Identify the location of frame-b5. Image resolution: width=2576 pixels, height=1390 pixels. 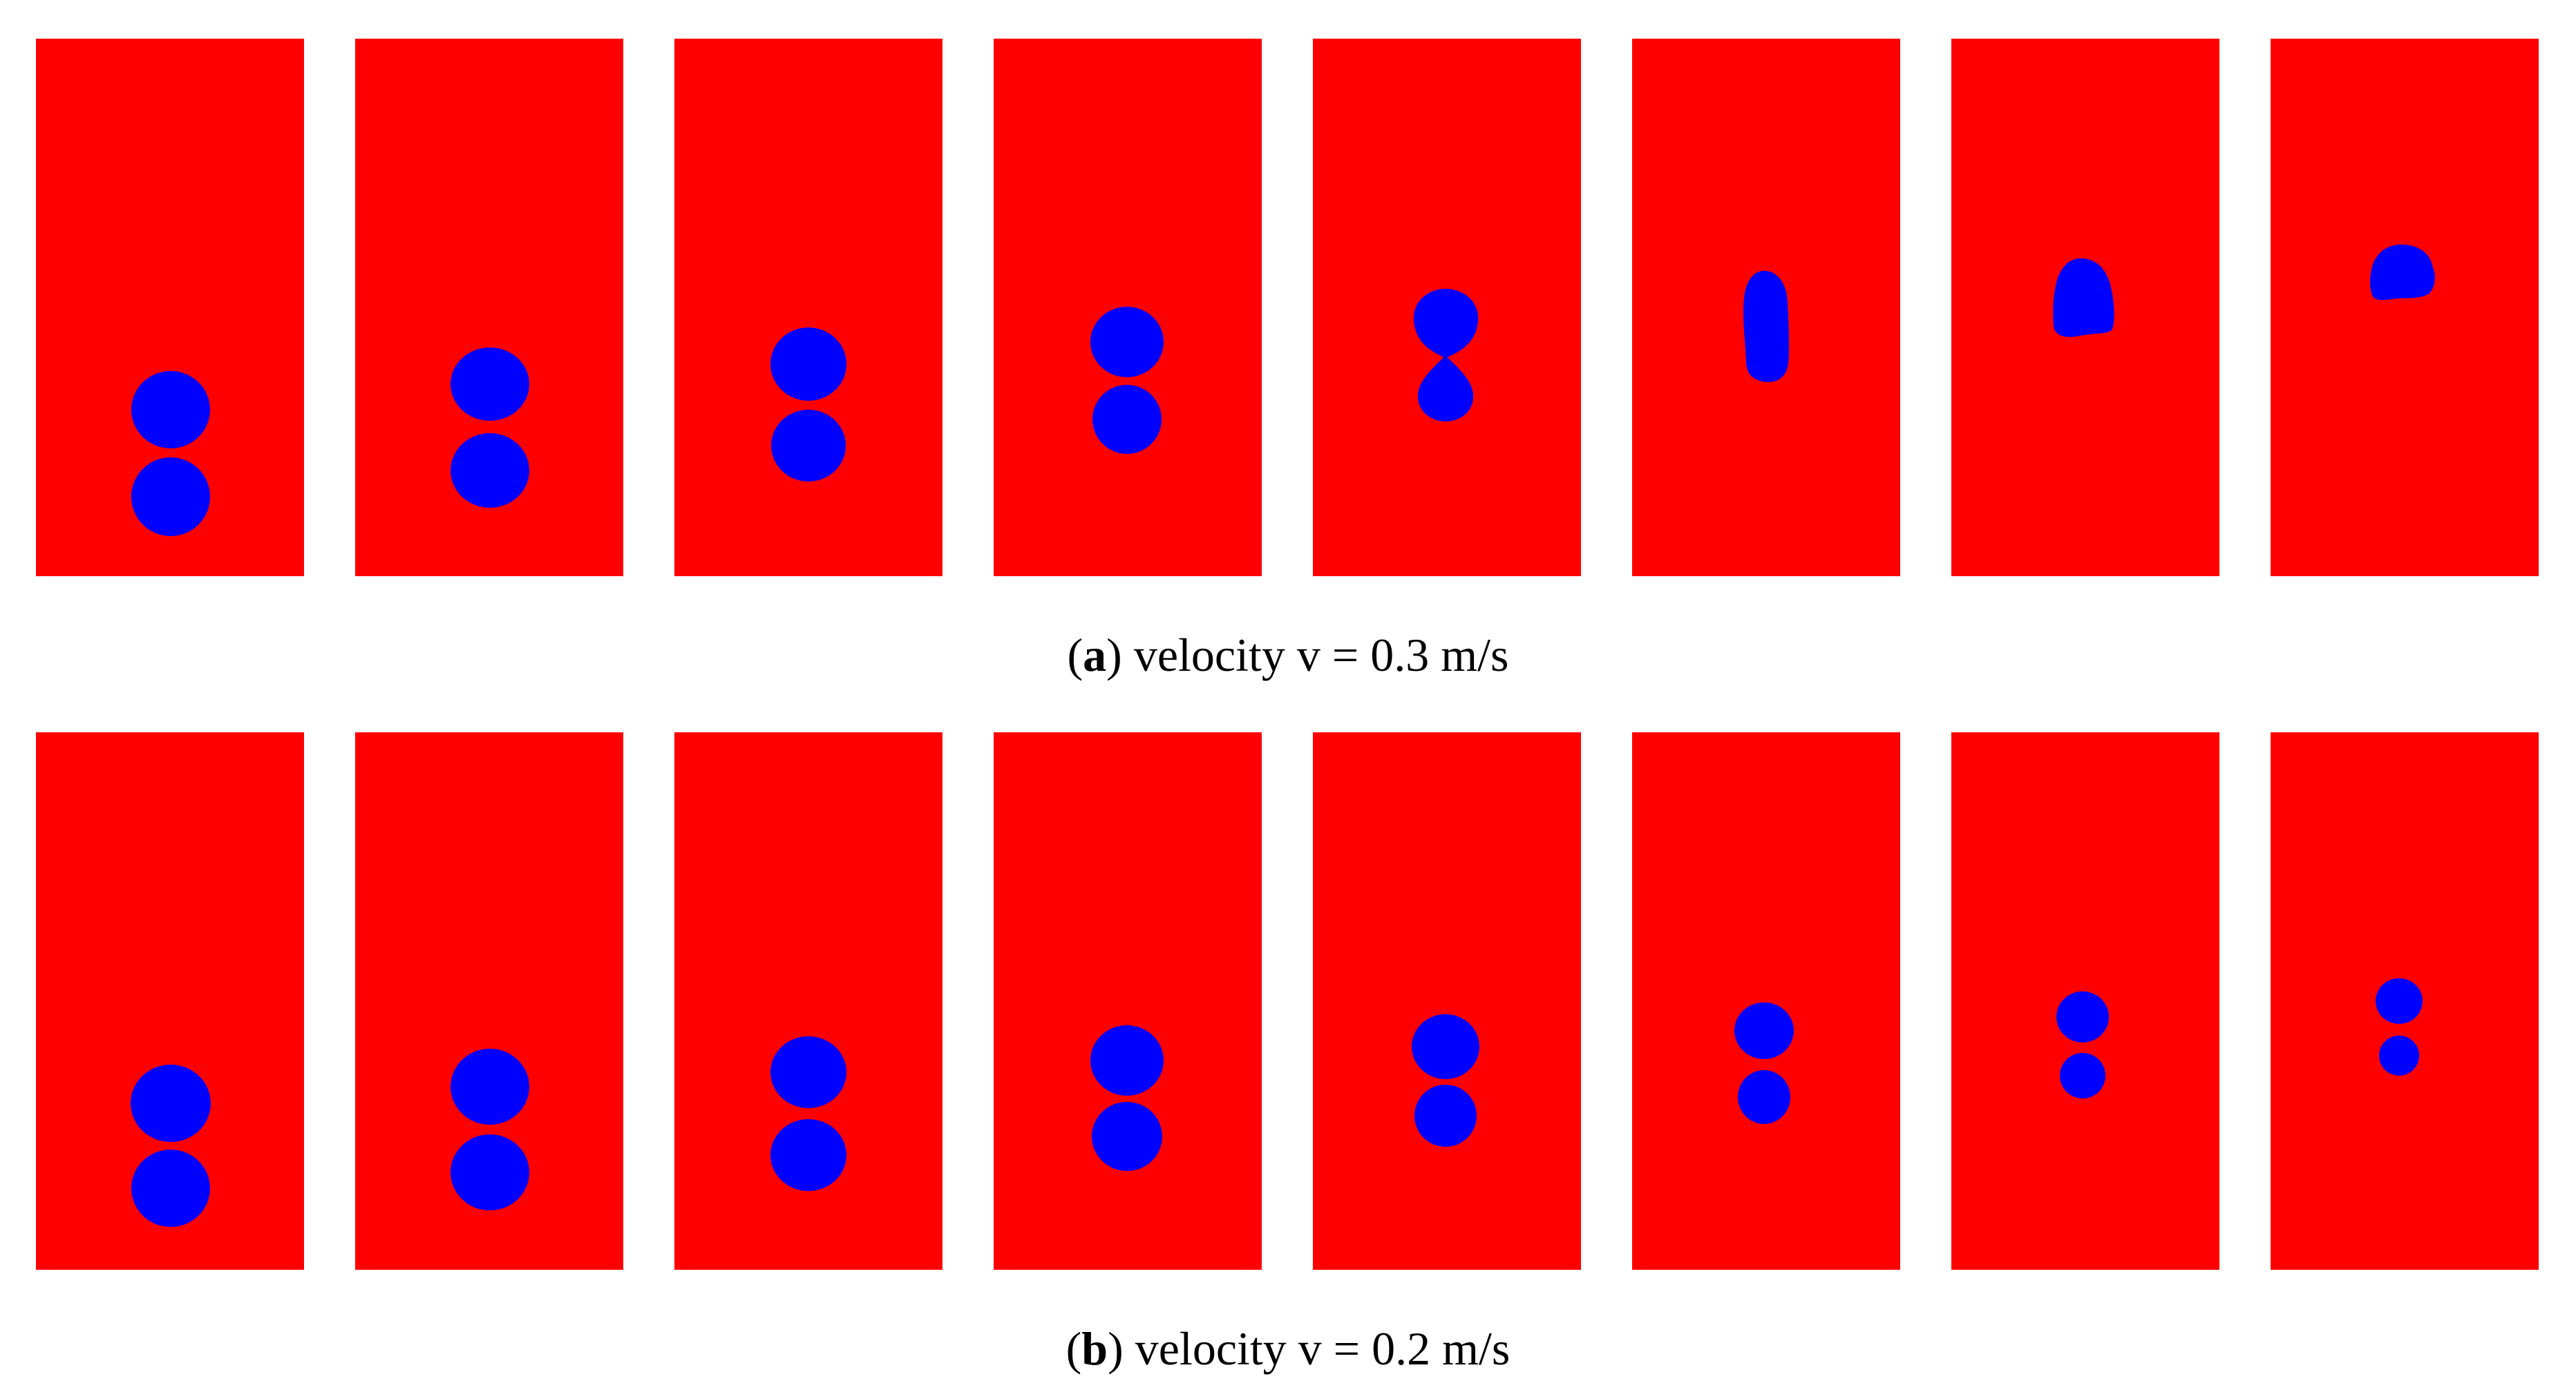
(1447, 1001).